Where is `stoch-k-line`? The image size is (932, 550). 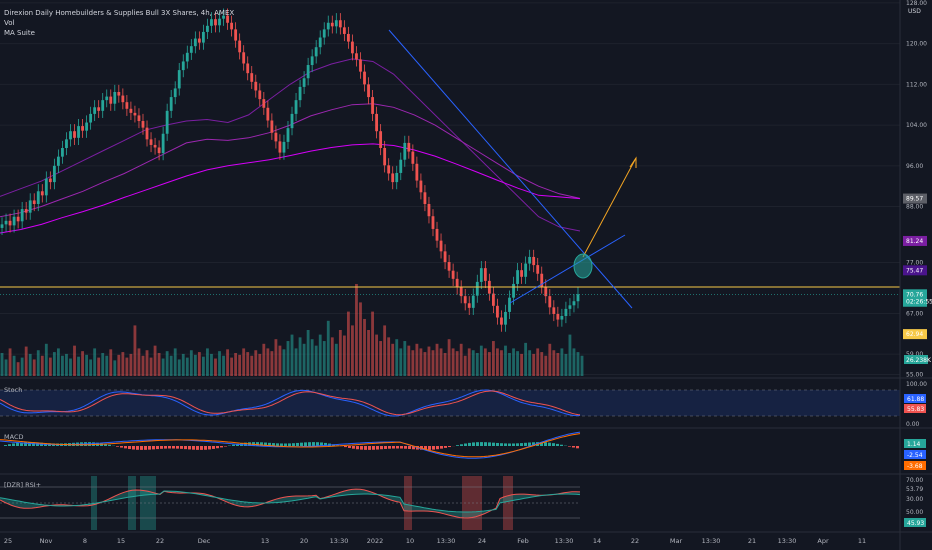
stoch-k-line is located at coordinates (290, 403).